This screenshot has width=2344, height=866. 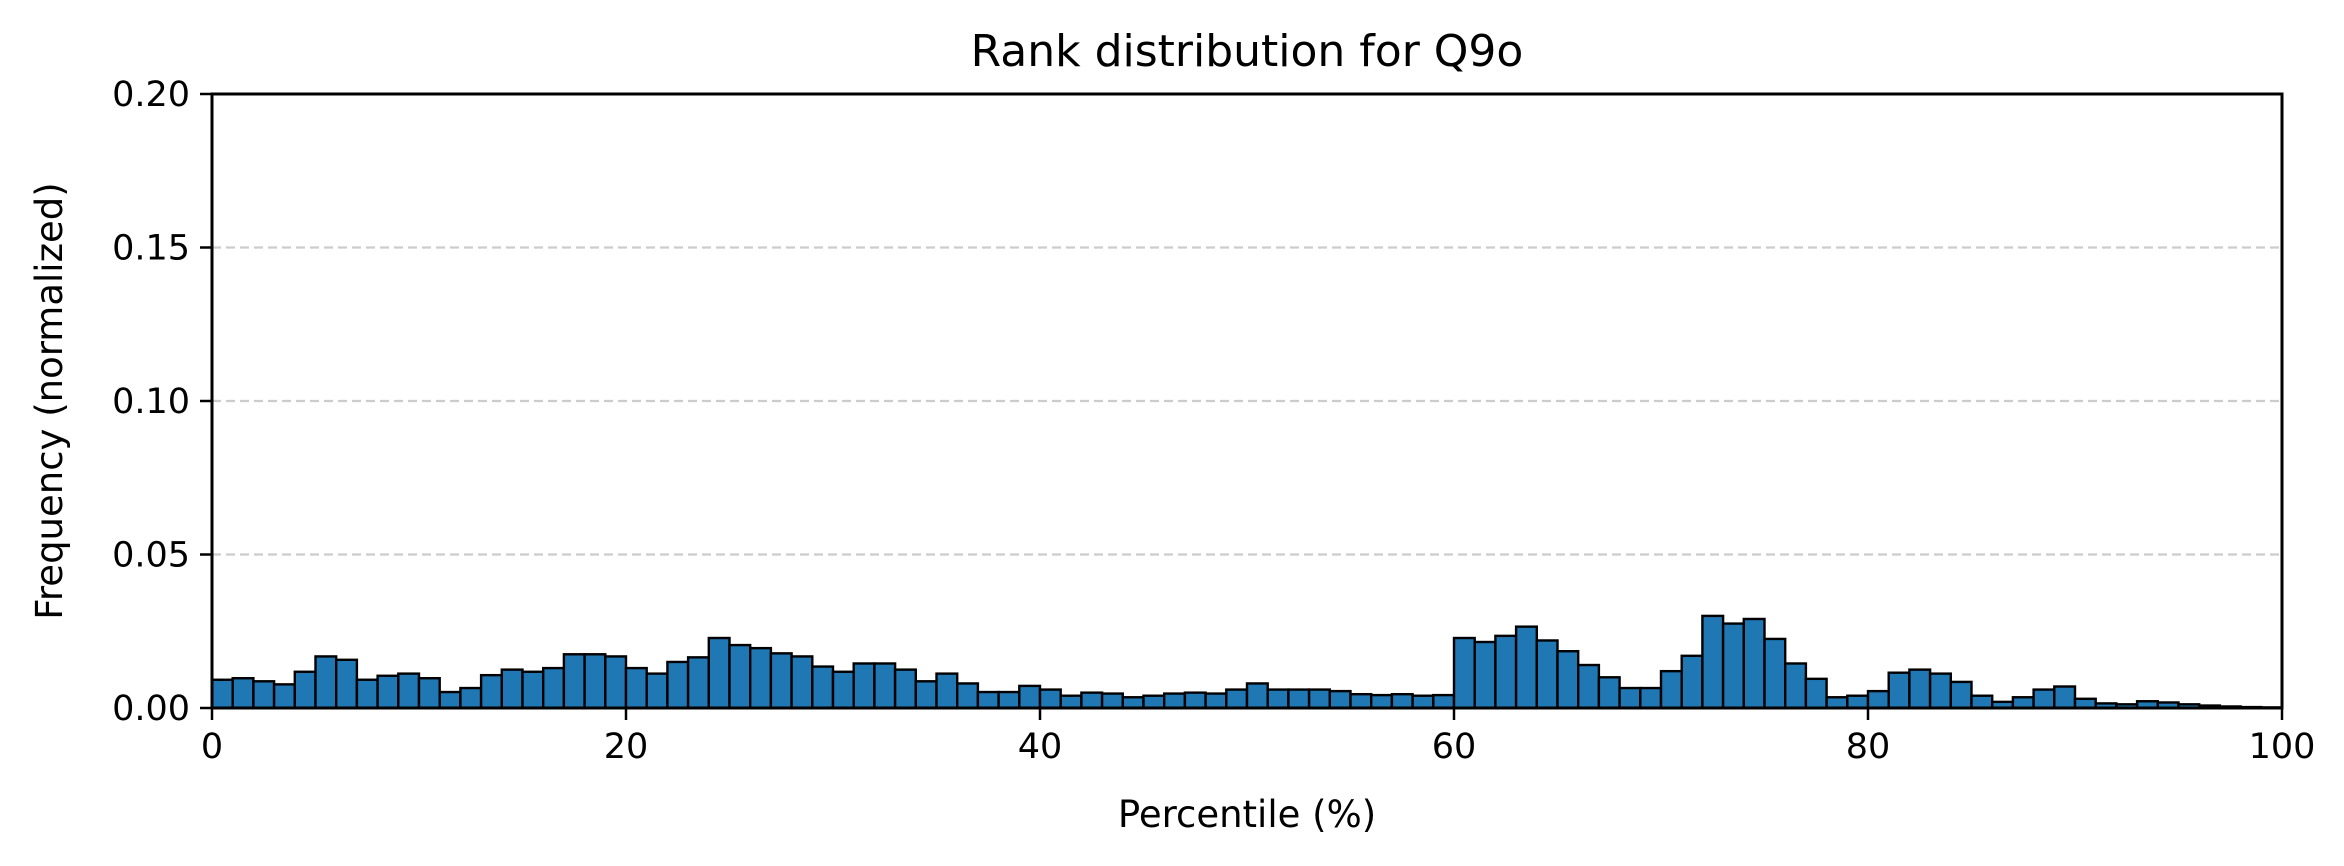 What do you see at coordinates (151, 249) in the screenshot?
I see `y-tick-label: 0.15` at bounding box center [151, 249].